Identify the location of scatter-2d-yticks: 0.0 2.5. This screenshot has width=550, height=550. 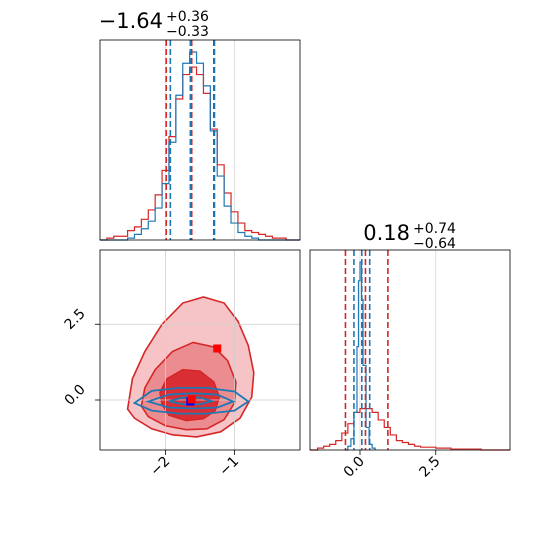
(81, 357).